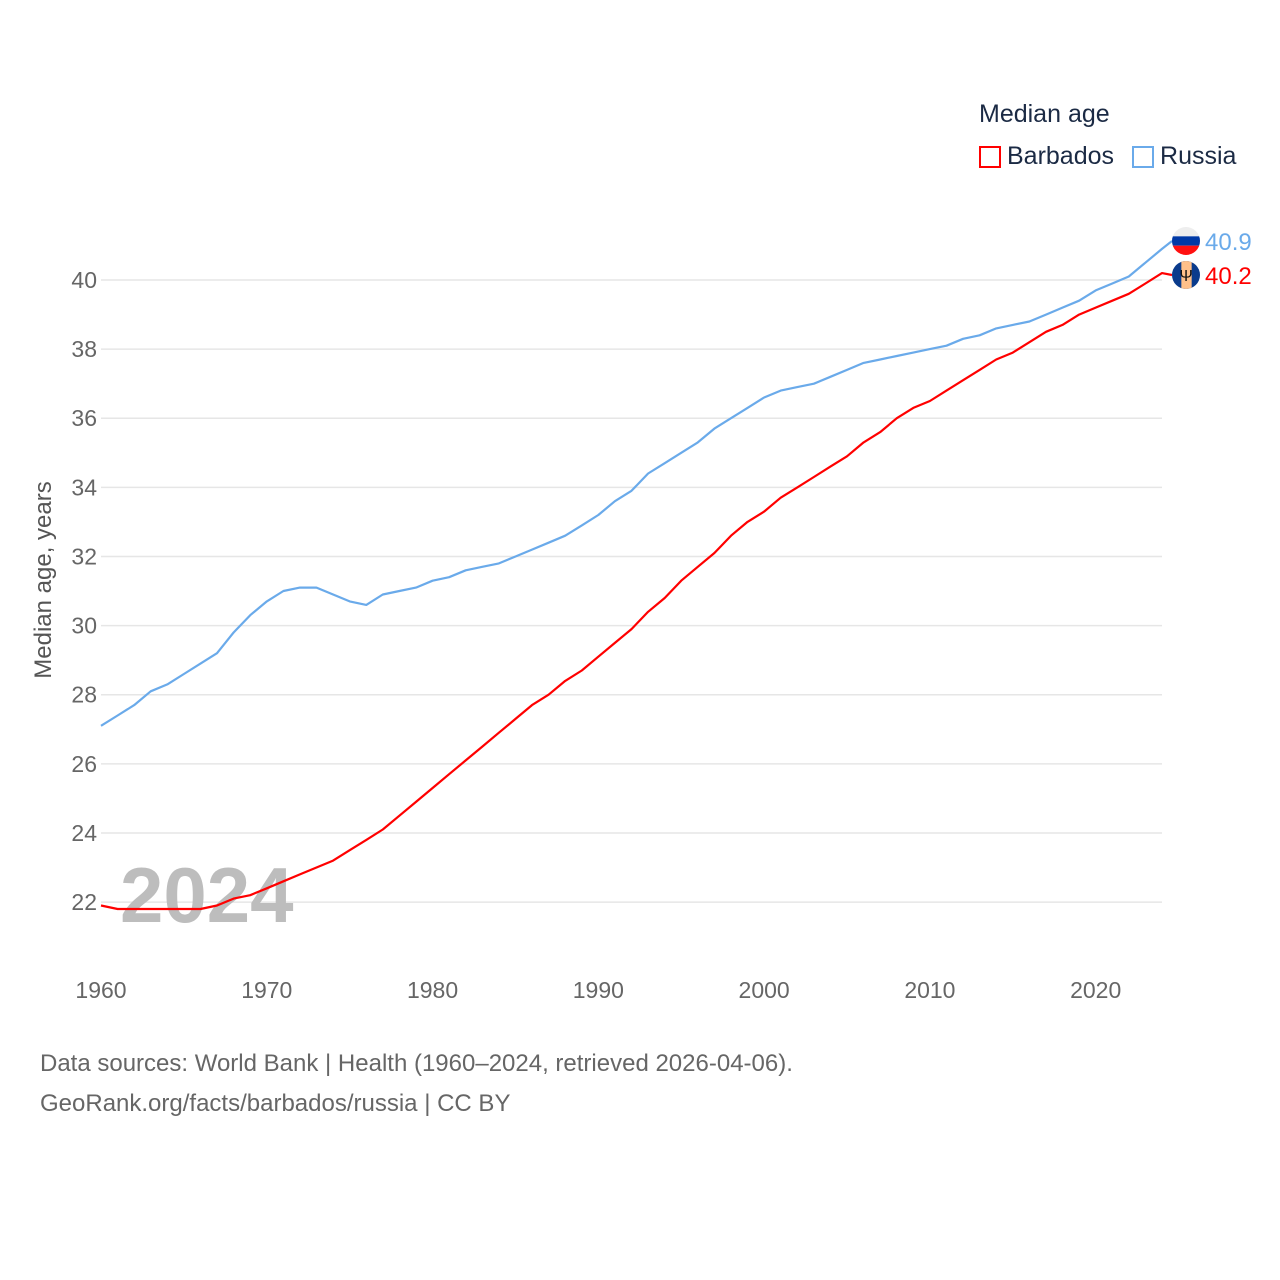 The width and height of the screenshot is (1280, 1280). Describe the element at coordinates (1061, 156) in the screenshot. I see `legend-label: Barbados` at that location.